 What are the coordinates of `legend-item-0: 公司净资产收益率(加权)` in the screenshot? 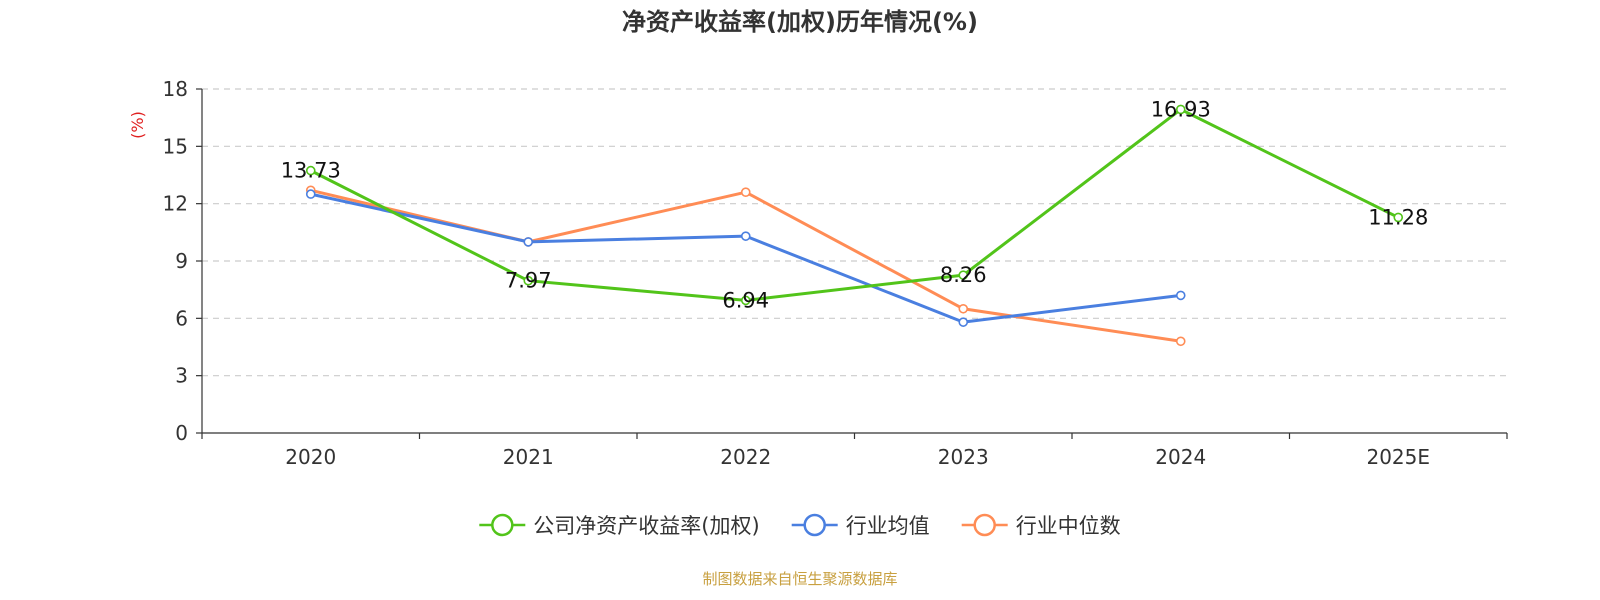 It's located at (619, 525).